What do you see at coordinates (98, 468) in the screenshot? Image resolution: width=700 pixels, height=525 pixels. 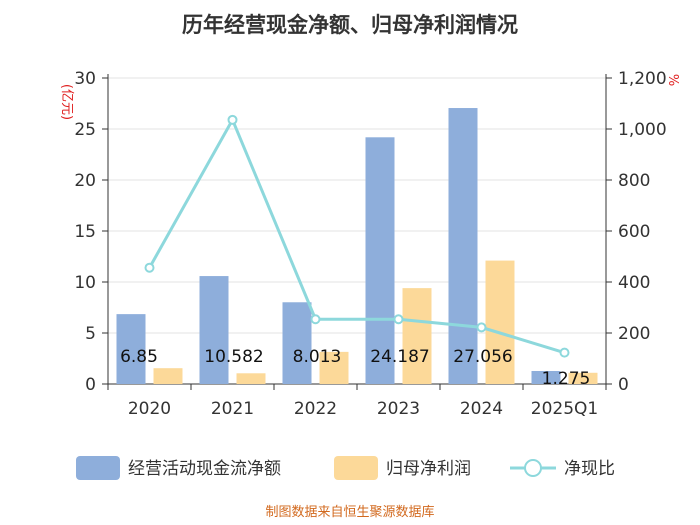 I see `legend-swatch-cashflow` at bounding box center [98, 468].